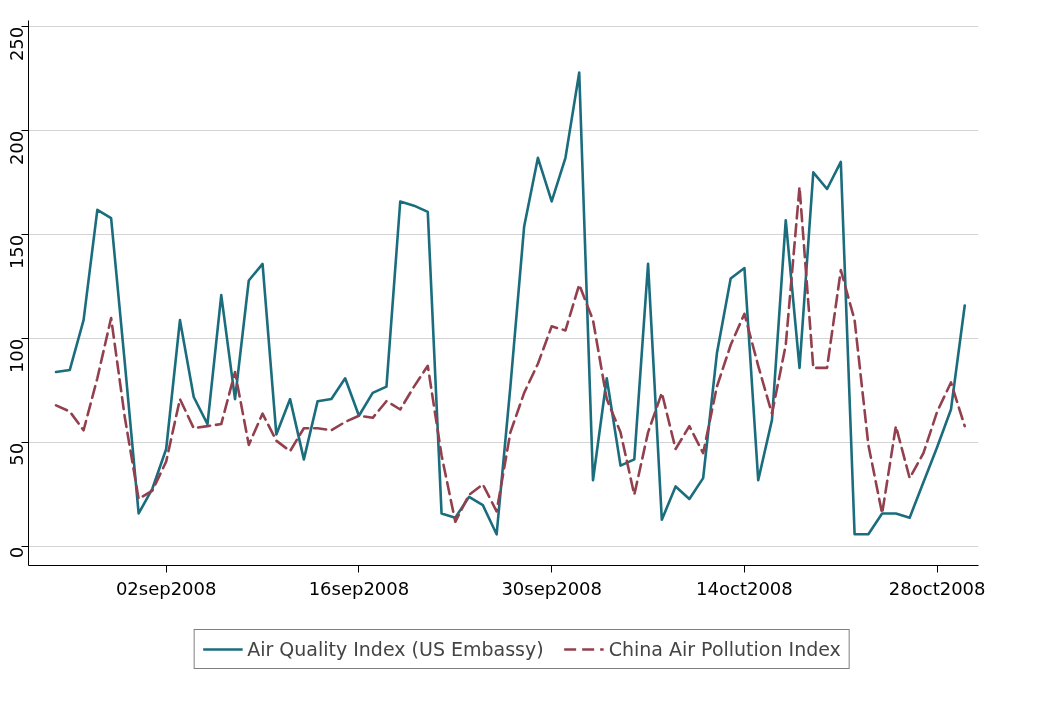 This screenshot has height=727, width=1040. What do you see at coordinates (16, 552) in the screenshot?
I see `y-tick-label: 0` at bounding box center [16, 552].